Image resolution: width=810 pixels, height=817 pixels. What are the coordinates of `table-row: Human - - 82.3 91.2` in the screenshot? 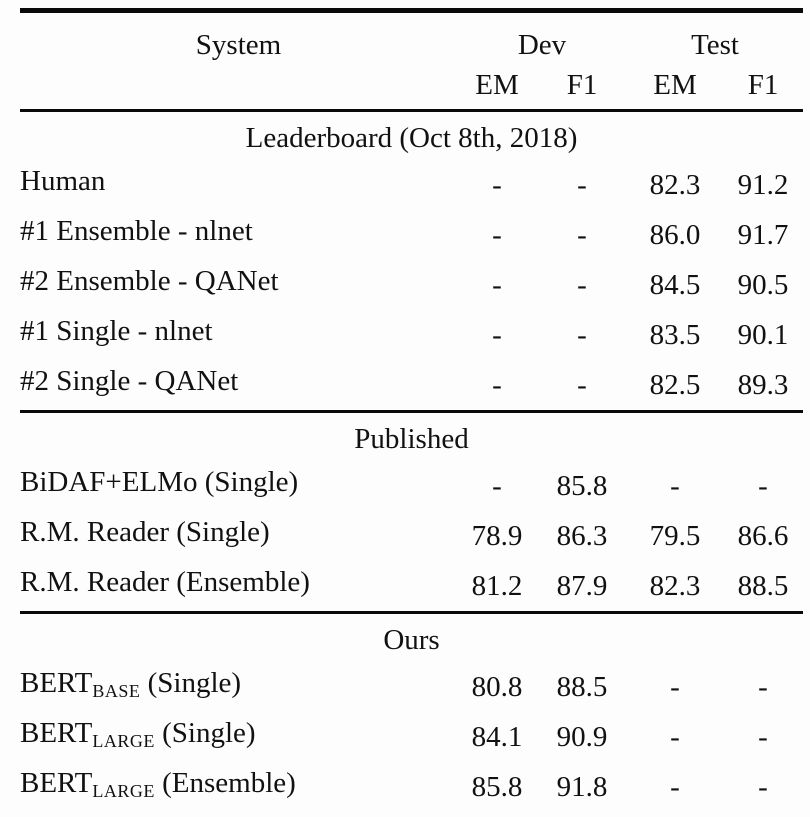 It's located at (411, 185).